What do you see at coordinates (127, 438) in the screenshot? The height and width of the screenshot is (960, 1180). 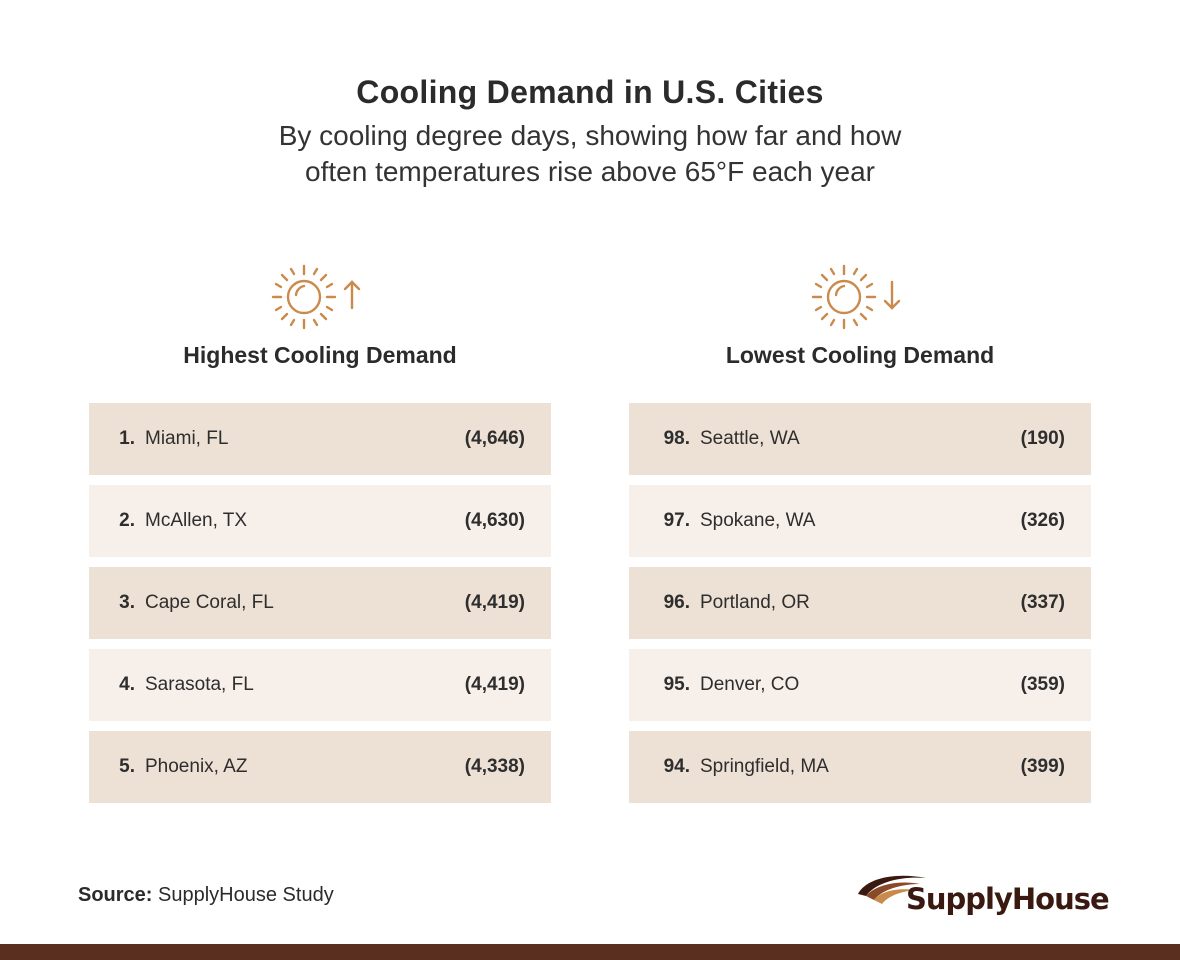 I see `rank: 1.` at bounding box center [127, 438].